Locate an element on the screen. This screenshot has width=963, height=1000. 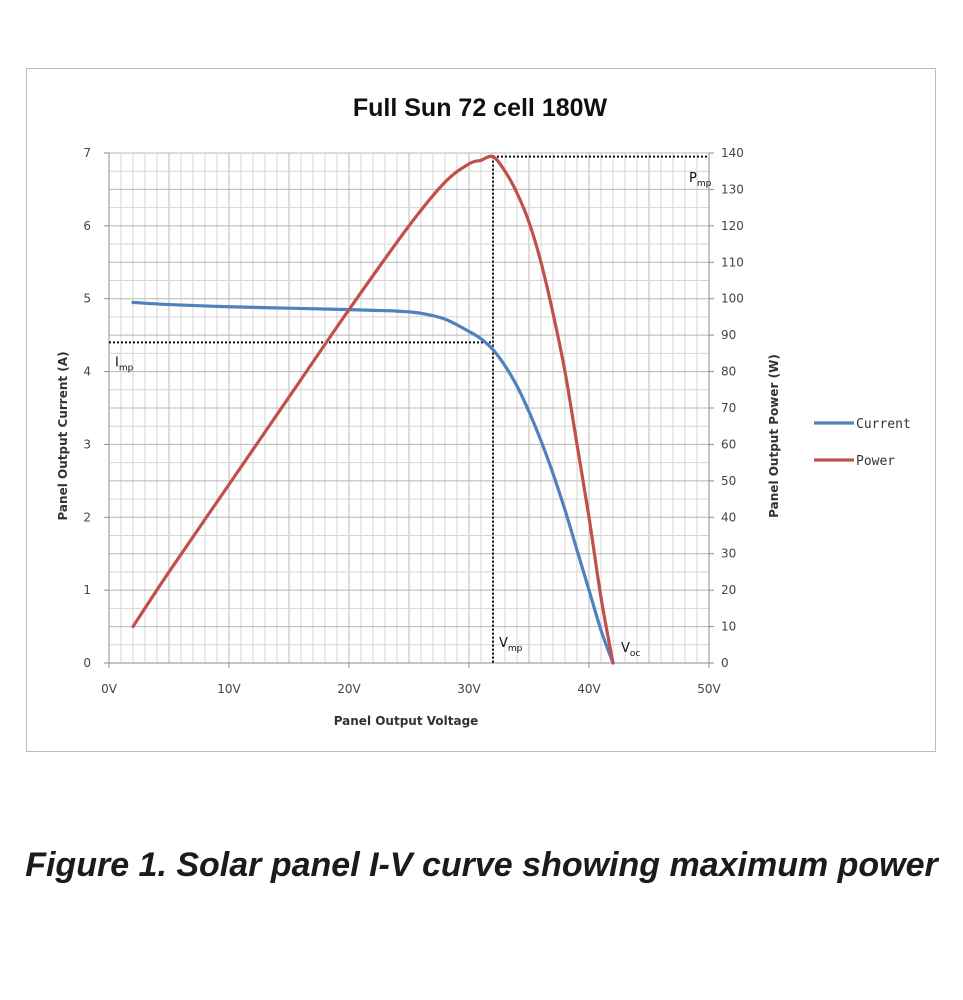
y-tick-label: 3 is located at coordinates (87, 444).